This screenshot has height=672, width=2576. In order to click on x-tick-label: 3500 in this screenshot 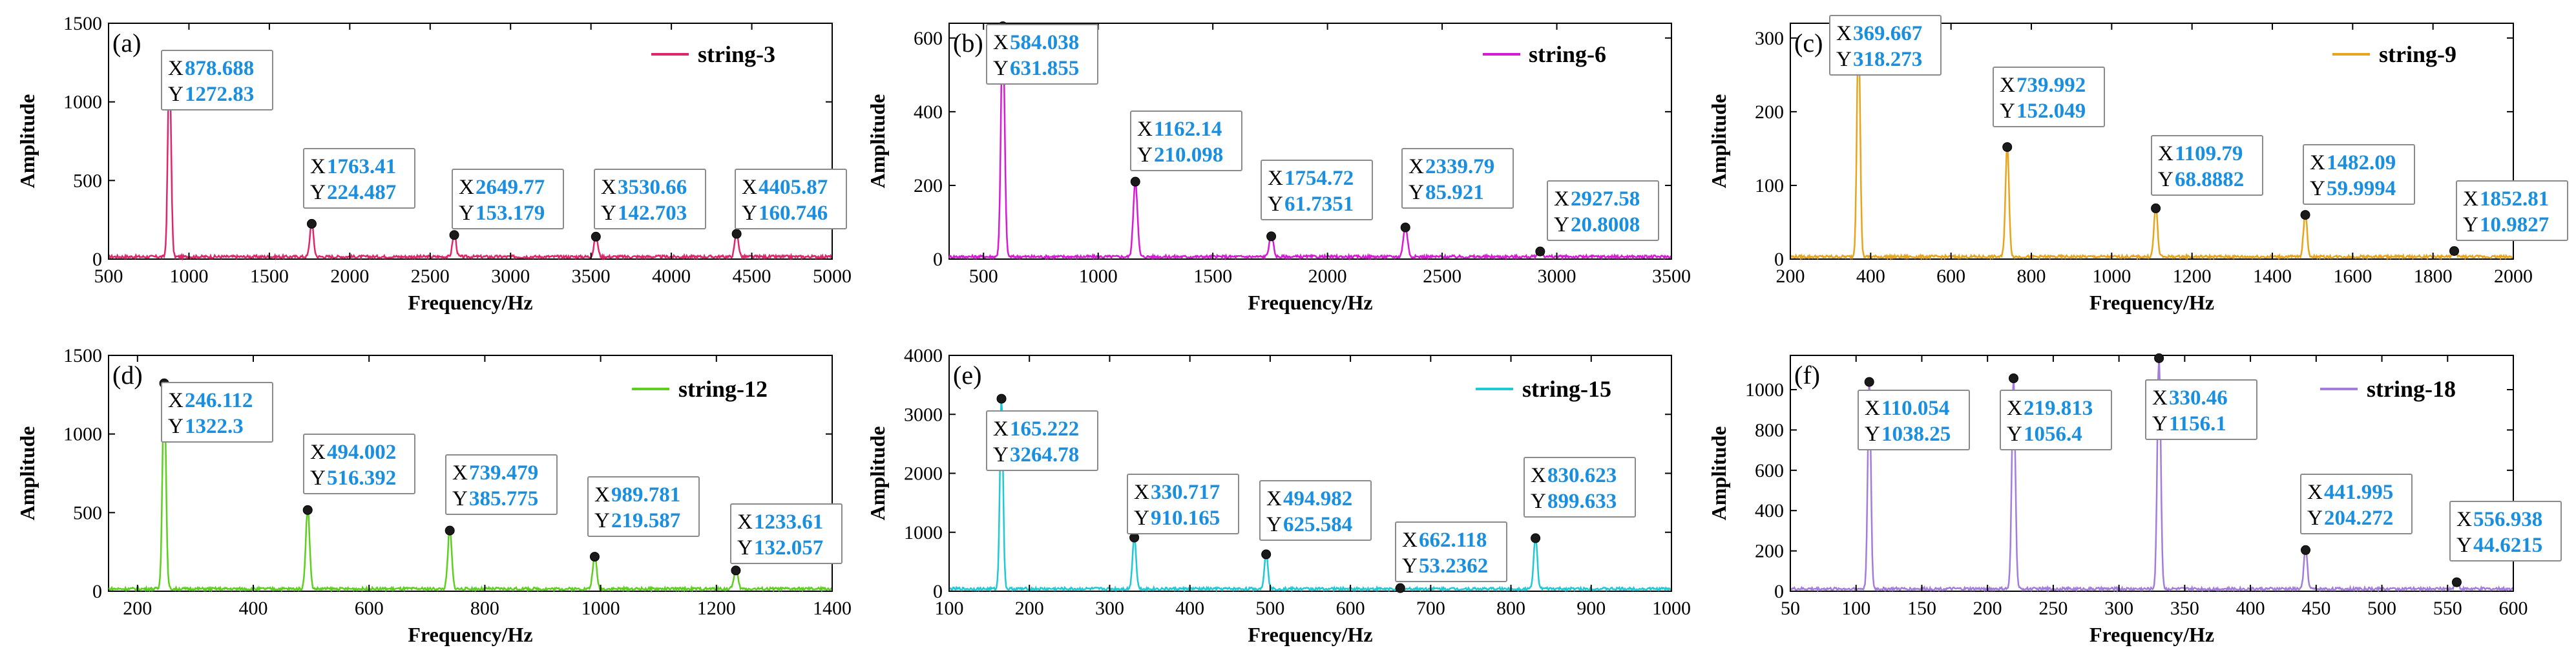, I will do `click(1671, 276)`.